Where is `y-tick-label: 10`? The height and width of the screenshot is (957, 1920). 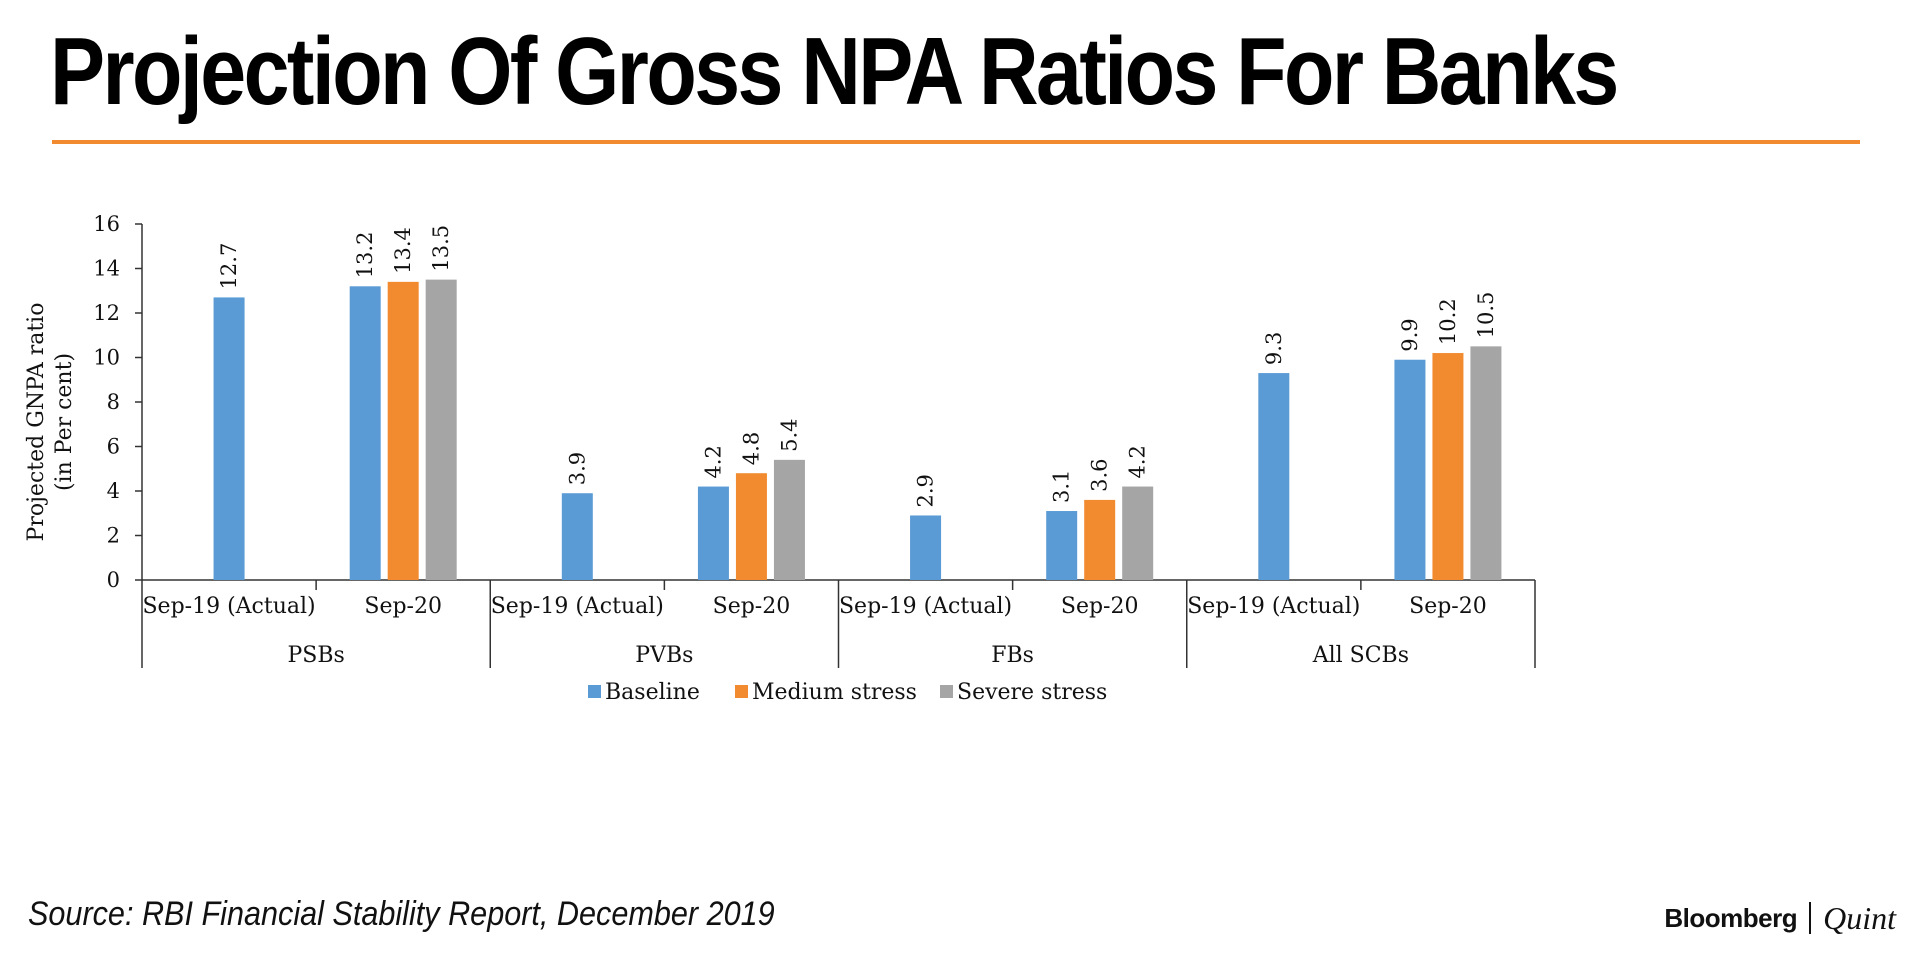
y-tick-label: 10 is located at coordinates (106, 358).